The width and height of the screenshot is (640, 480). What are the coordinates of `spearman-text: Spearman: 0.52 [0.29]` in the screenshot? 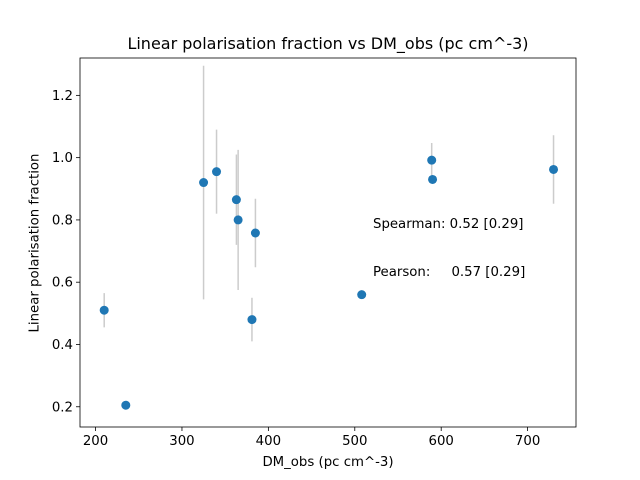 It's located at (448, 224).